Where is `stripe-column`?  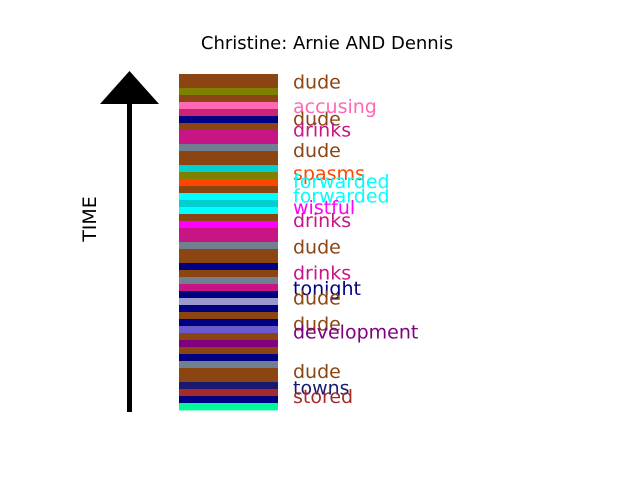 stripe-column is located at coordinates (228, 242).